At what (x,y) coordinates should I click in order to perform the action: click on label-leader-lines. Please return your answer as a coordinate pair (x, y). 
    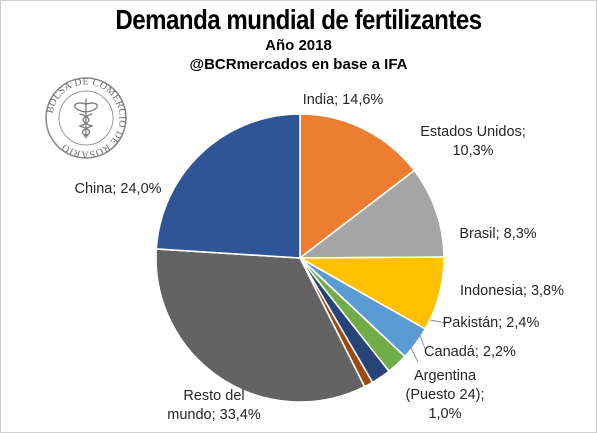
    Looking at the image, I should click on (428, 341).